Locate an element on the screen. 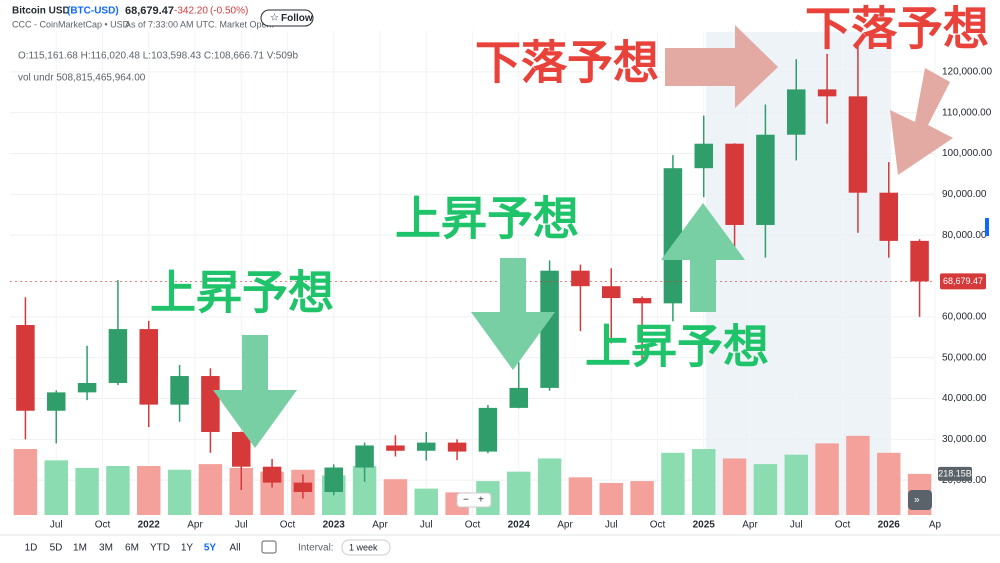 The width and height of the screenshot is (1000, 563). range-button: YTD is located at coordinates (160, 548).